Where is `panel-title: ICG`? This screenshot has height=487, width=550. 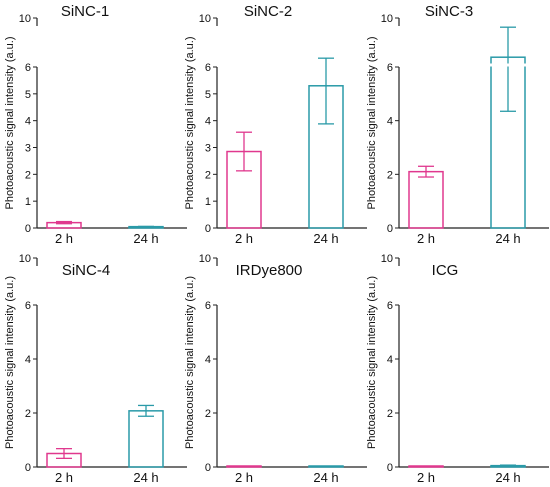
panel-title: ICG is located at coordinates (445, 270).